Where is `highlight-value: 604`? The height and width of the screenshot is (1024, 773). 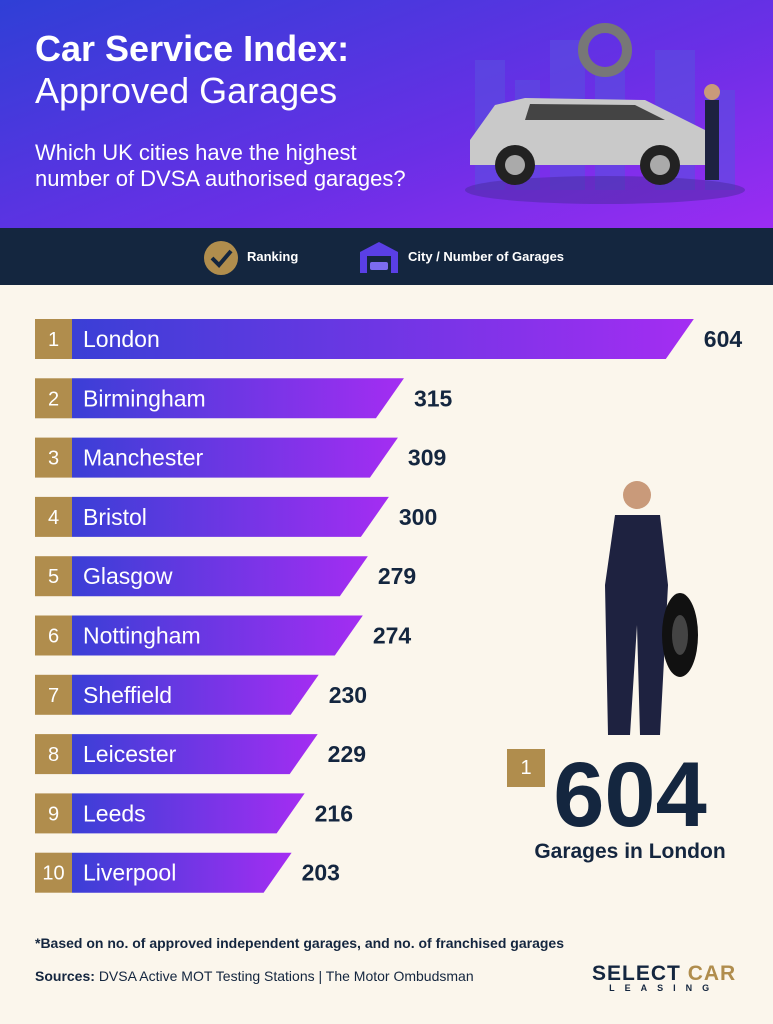 highlight-value: 604 is located at coordinates (630, 795).